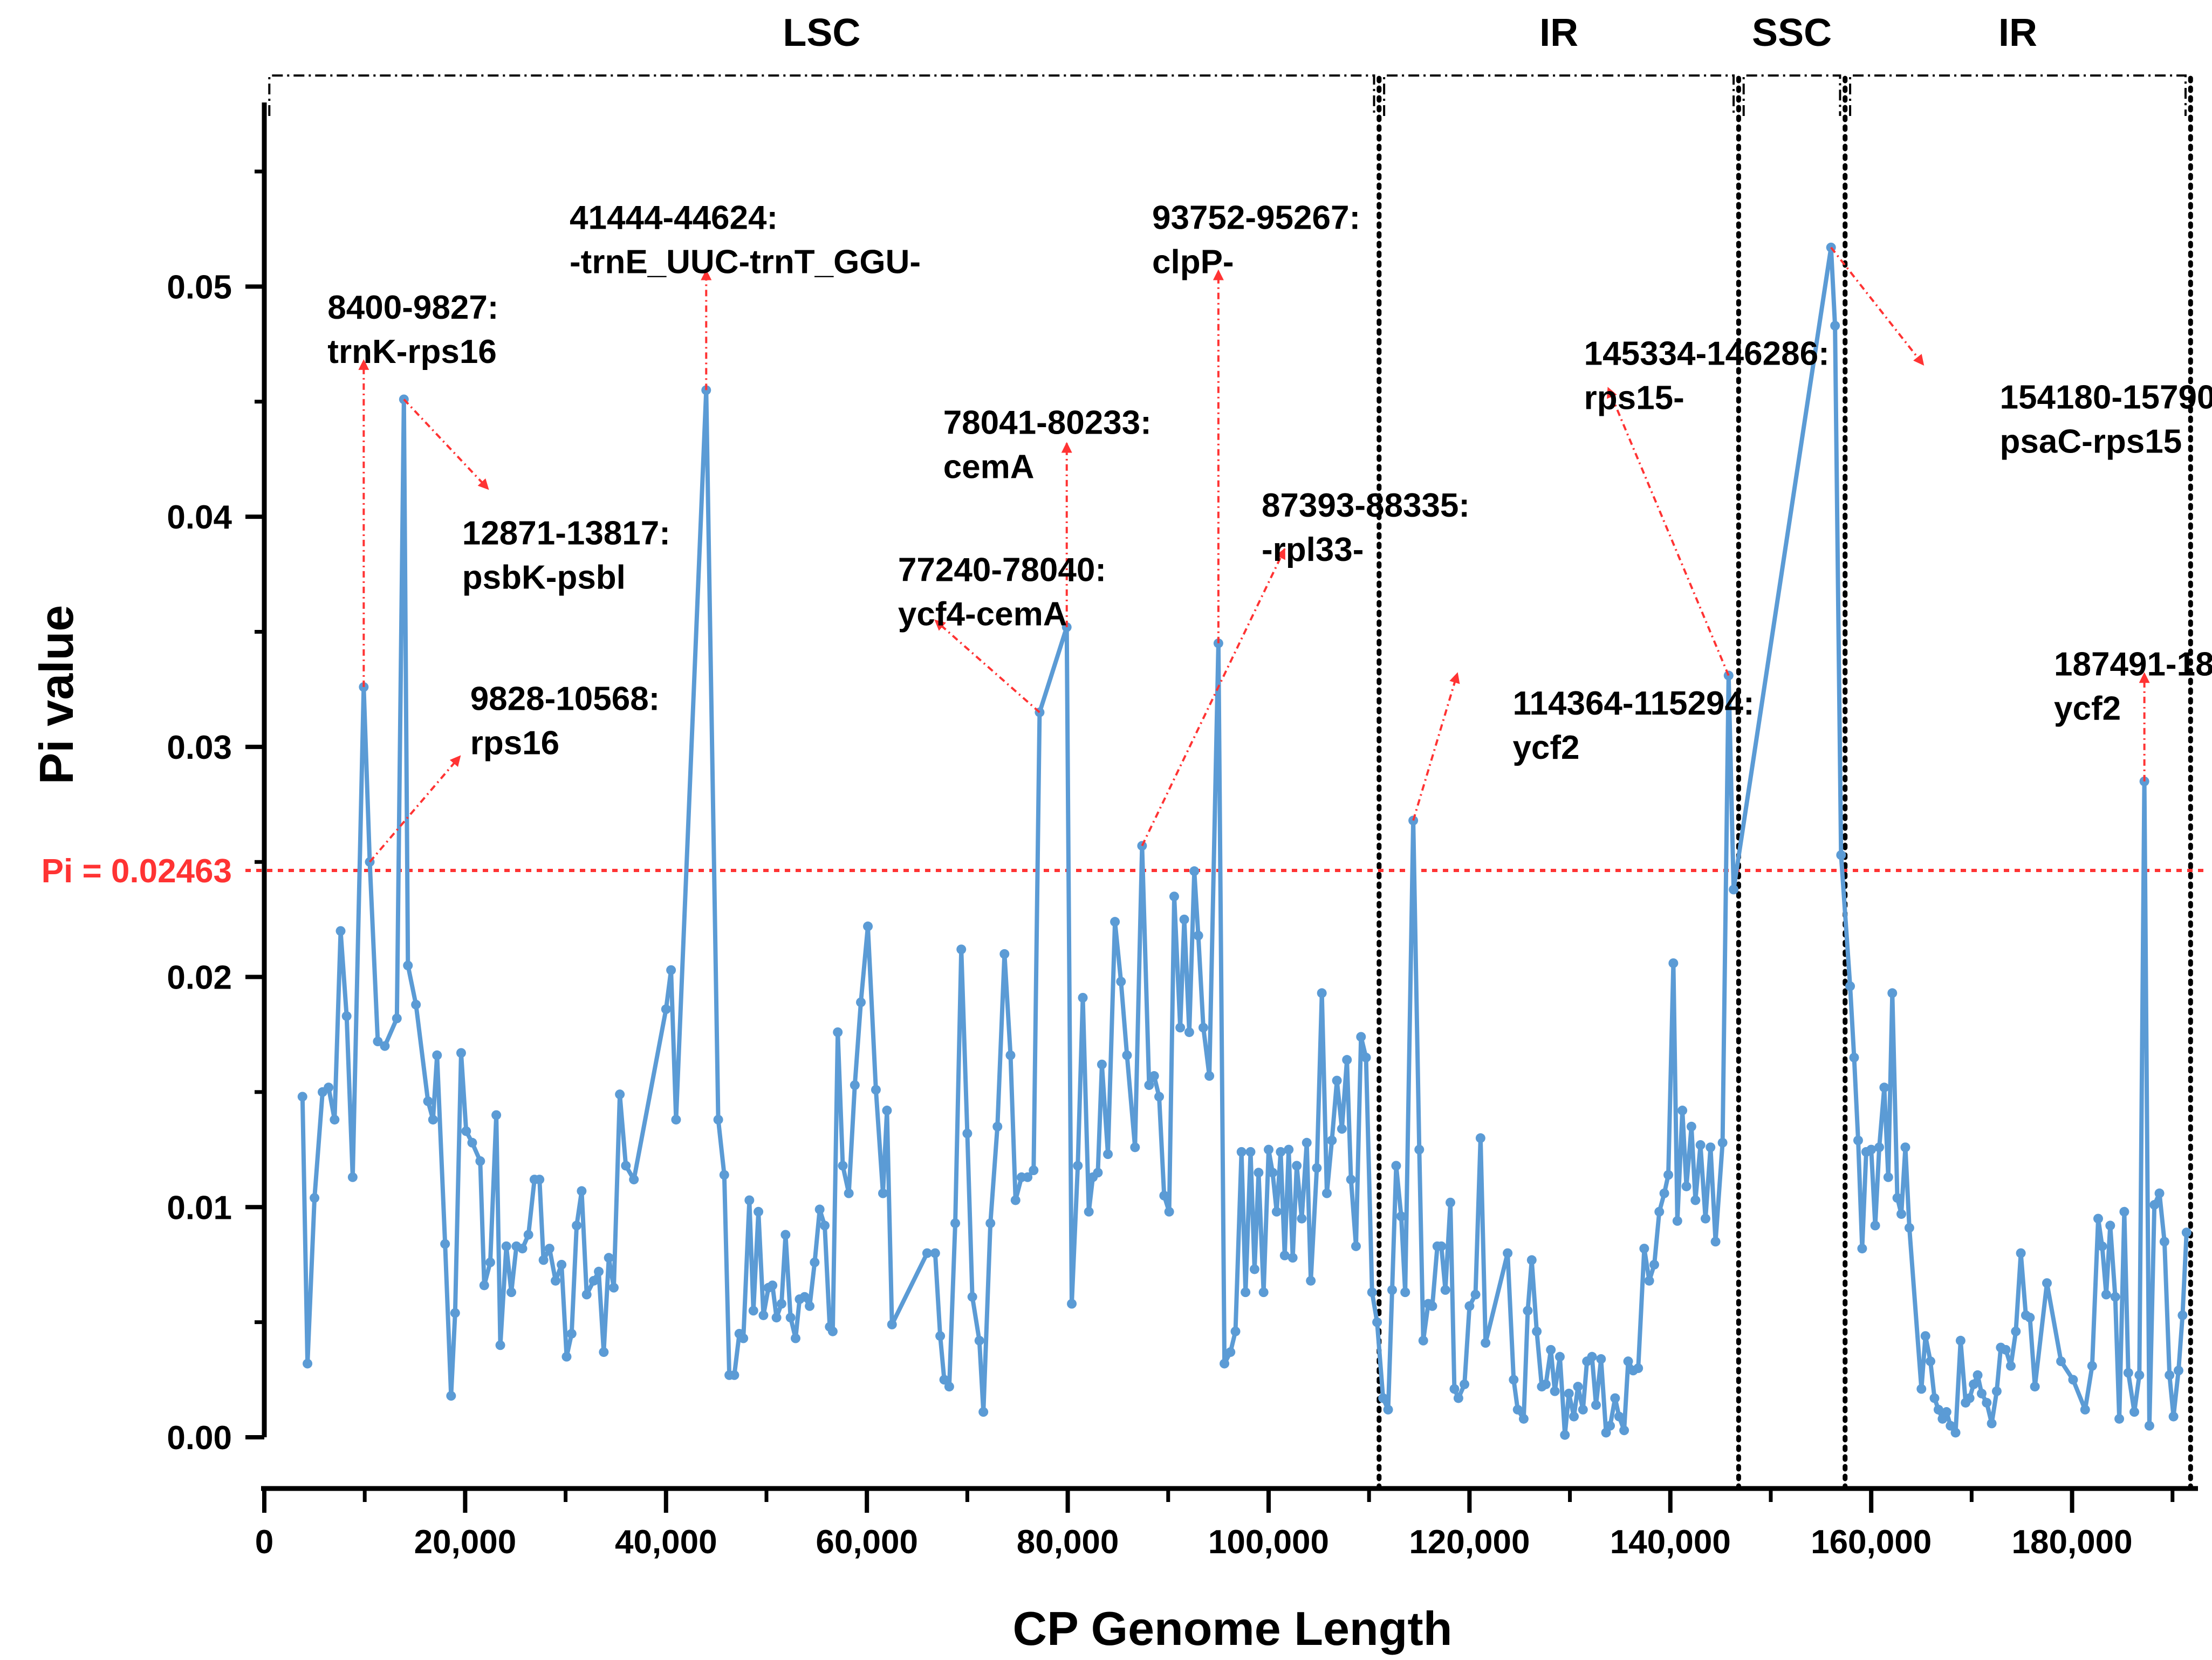 Image resolution: width=2212 pixels, height=1660 pixels. I want to click on threshold-label: Pi = 0.02463, so click(137, 871).